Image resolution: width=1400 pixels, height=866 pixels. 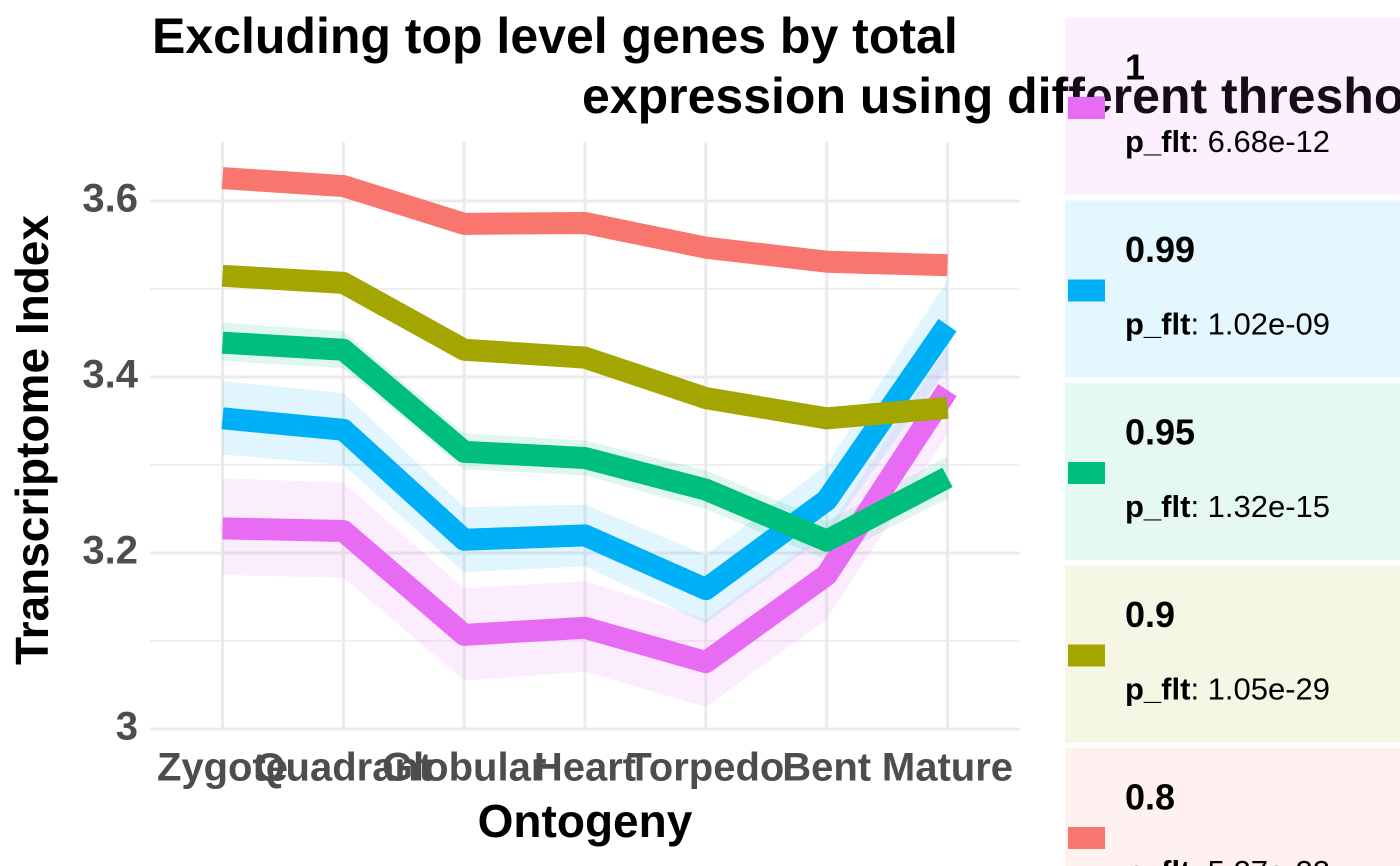 What do you see at coordinates (705, 768) in the screenshot?
I see `x-tick-label: Torpedo` at bounding box center [705, 768].